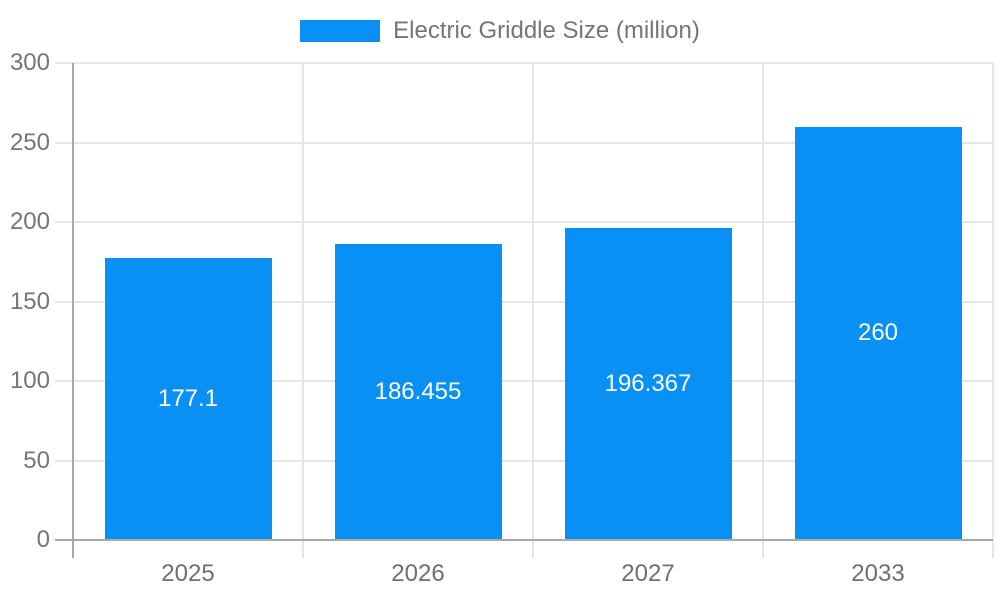 The height and width of the screenshot is (600, 1000). Describe the element at coordinates (29, 380) in the screenshot. I see `y-tick-label-100: 100` at that location.